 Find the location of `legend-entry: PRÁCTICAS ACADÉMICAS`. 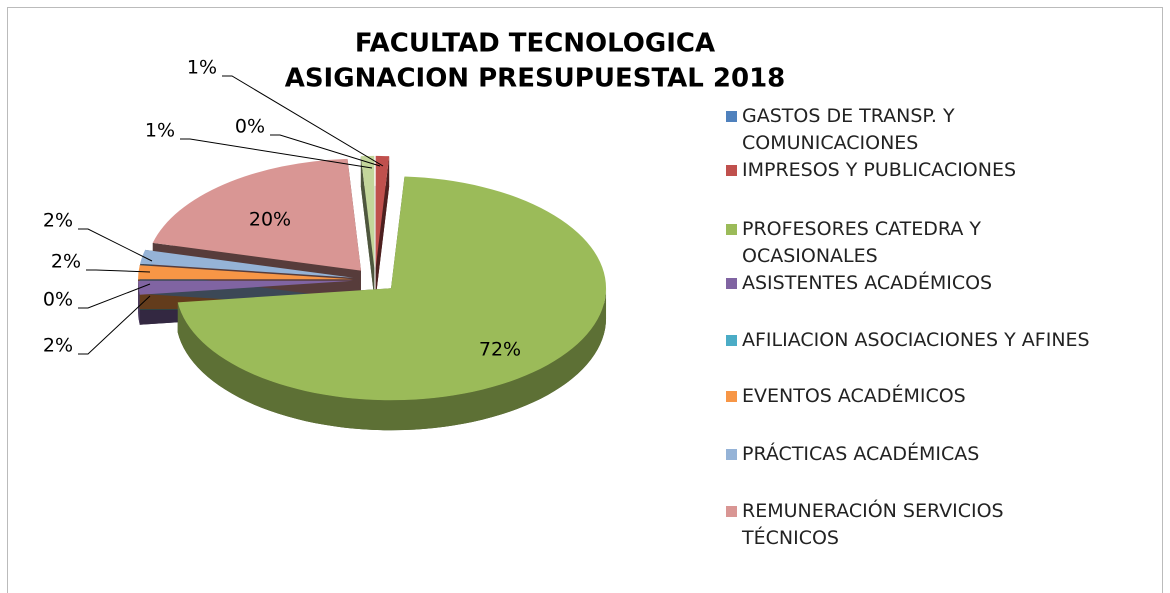

legend-entry: PRÁCTICAS ACADÉMICAS is located at coordinates (916, 454).